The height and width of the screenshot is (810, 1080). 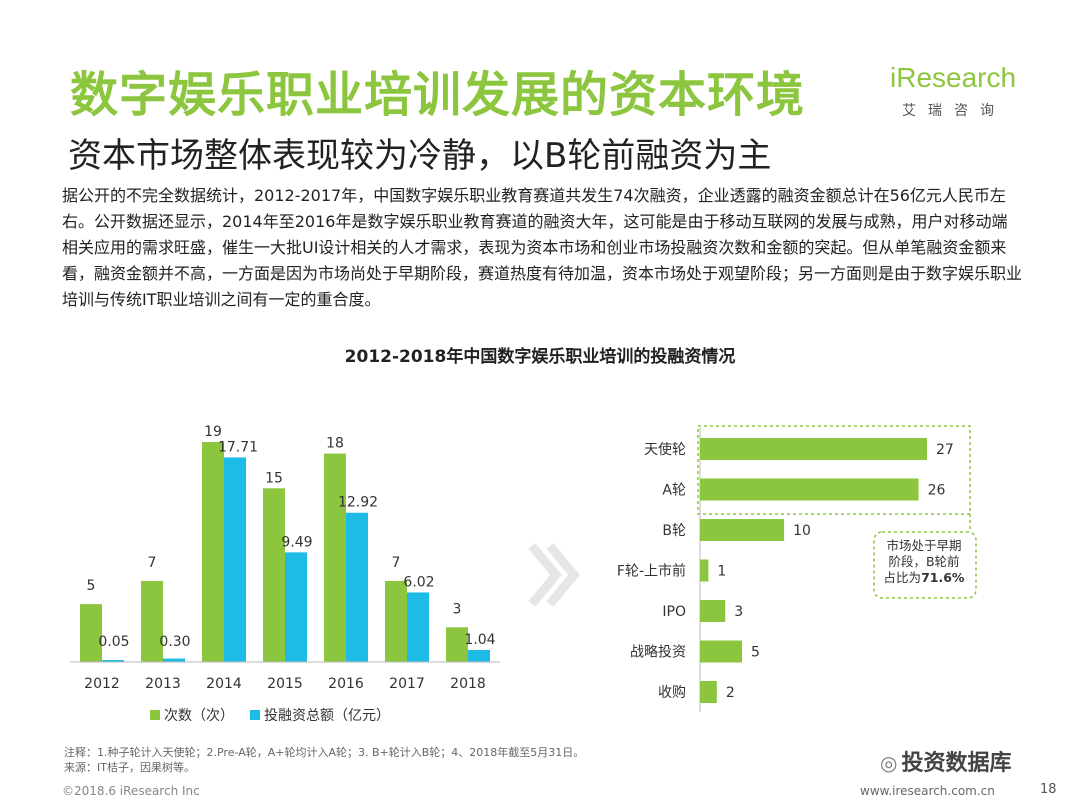 What do you see at coordinates (658, 653) in the screenshot?
I see `round-label-5: 战略投资` at bounding box center [658, 653].